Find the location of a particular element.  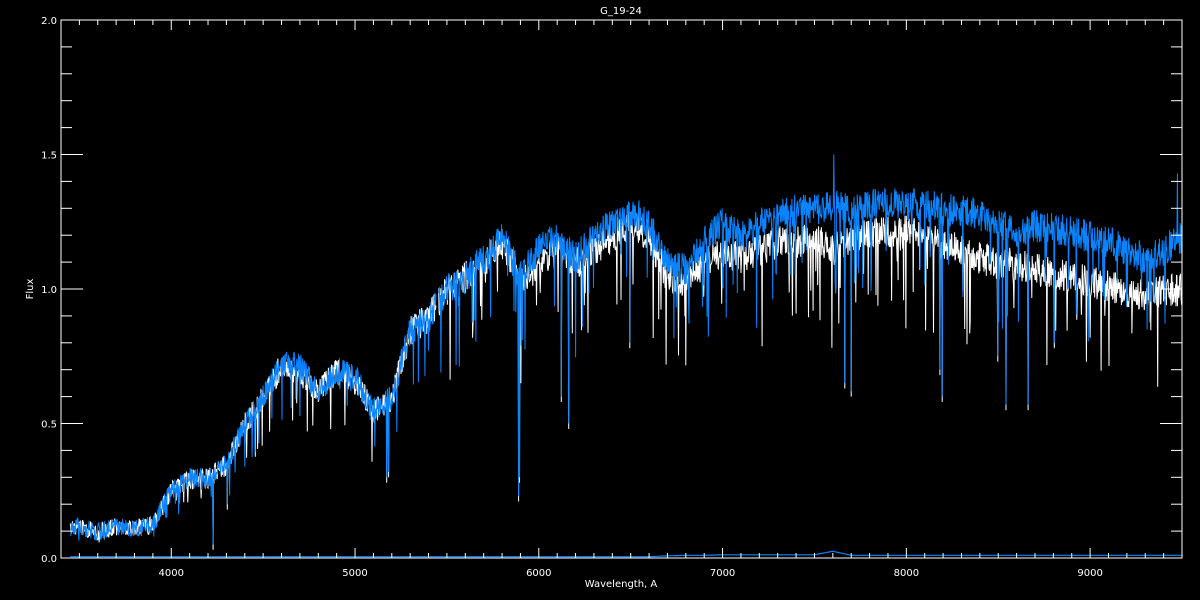

x-tick-label: 8000 is located at coordinates (906, 573).